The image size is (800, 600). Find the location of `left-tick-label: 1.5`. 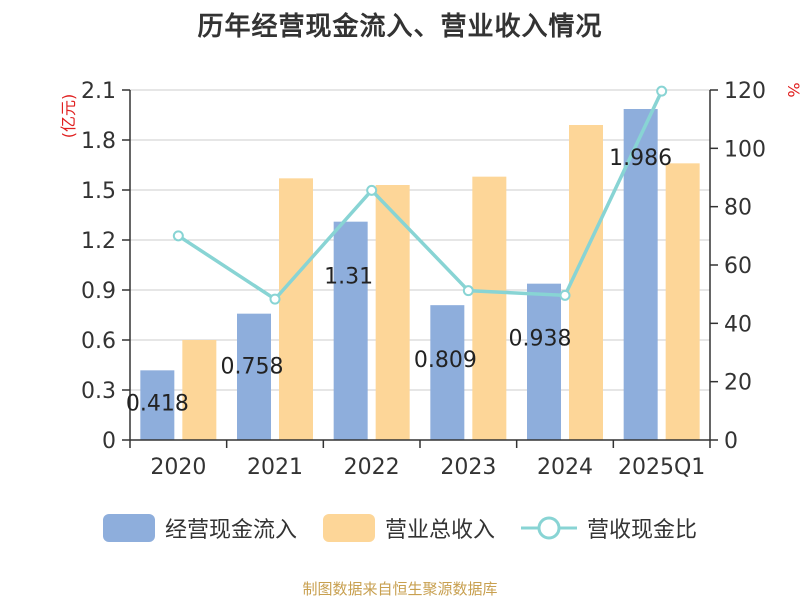

left-tick-label: 1.5 is located at coordinates (98, 191).